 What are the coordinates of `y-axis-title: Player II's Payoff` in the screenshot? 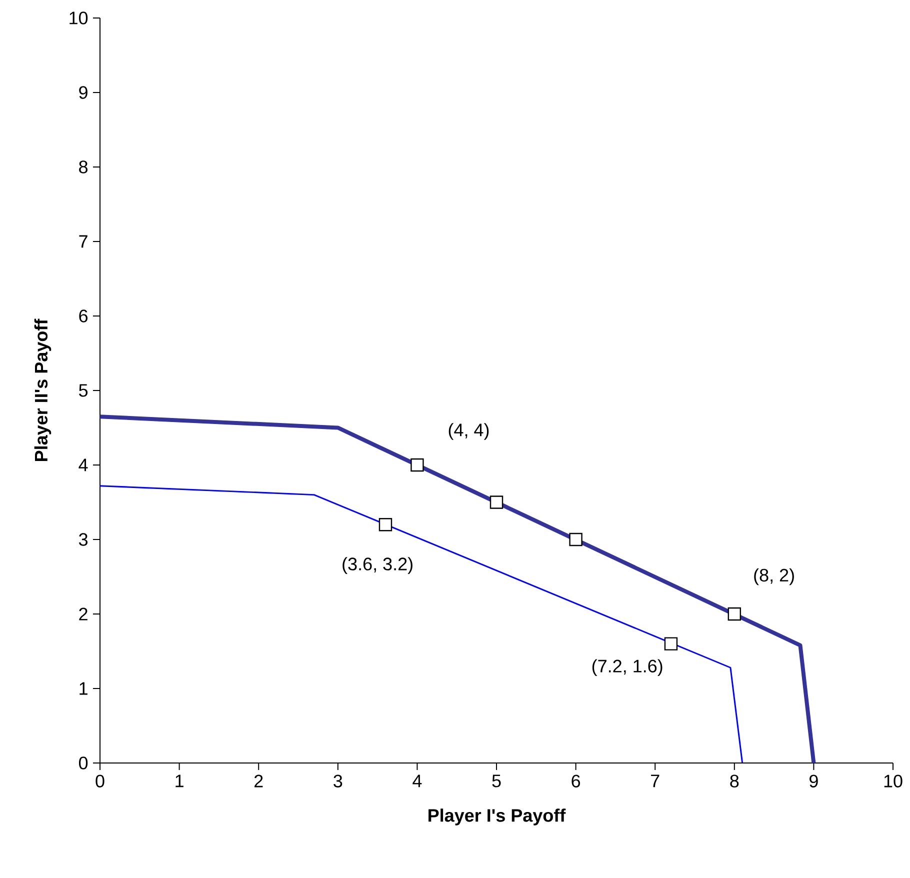 It's located at (43, 389).